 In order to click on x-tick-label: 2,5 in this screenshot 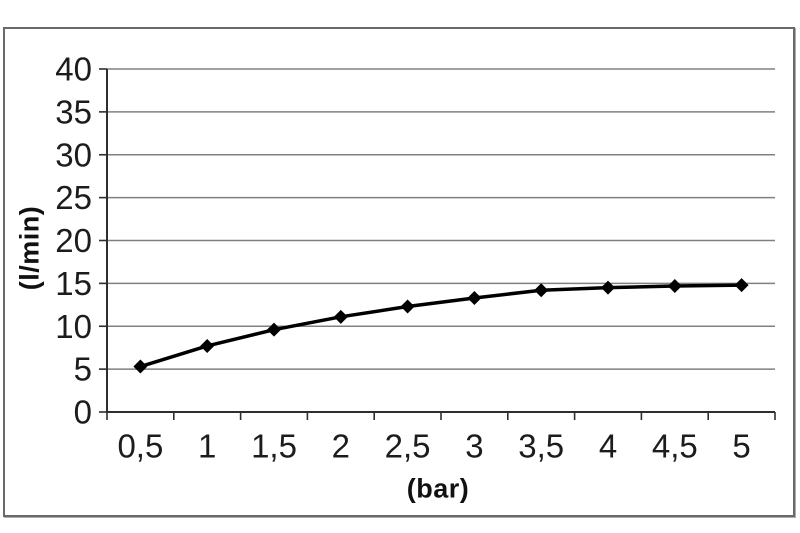, I will do `click(408, 446)`.